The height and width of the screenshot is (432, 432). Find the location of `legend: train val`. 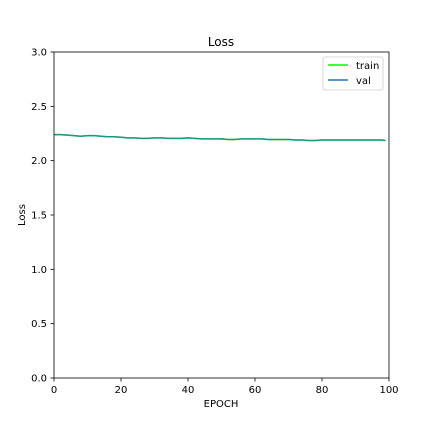

legend: train val is located at coordinates (353, 73).